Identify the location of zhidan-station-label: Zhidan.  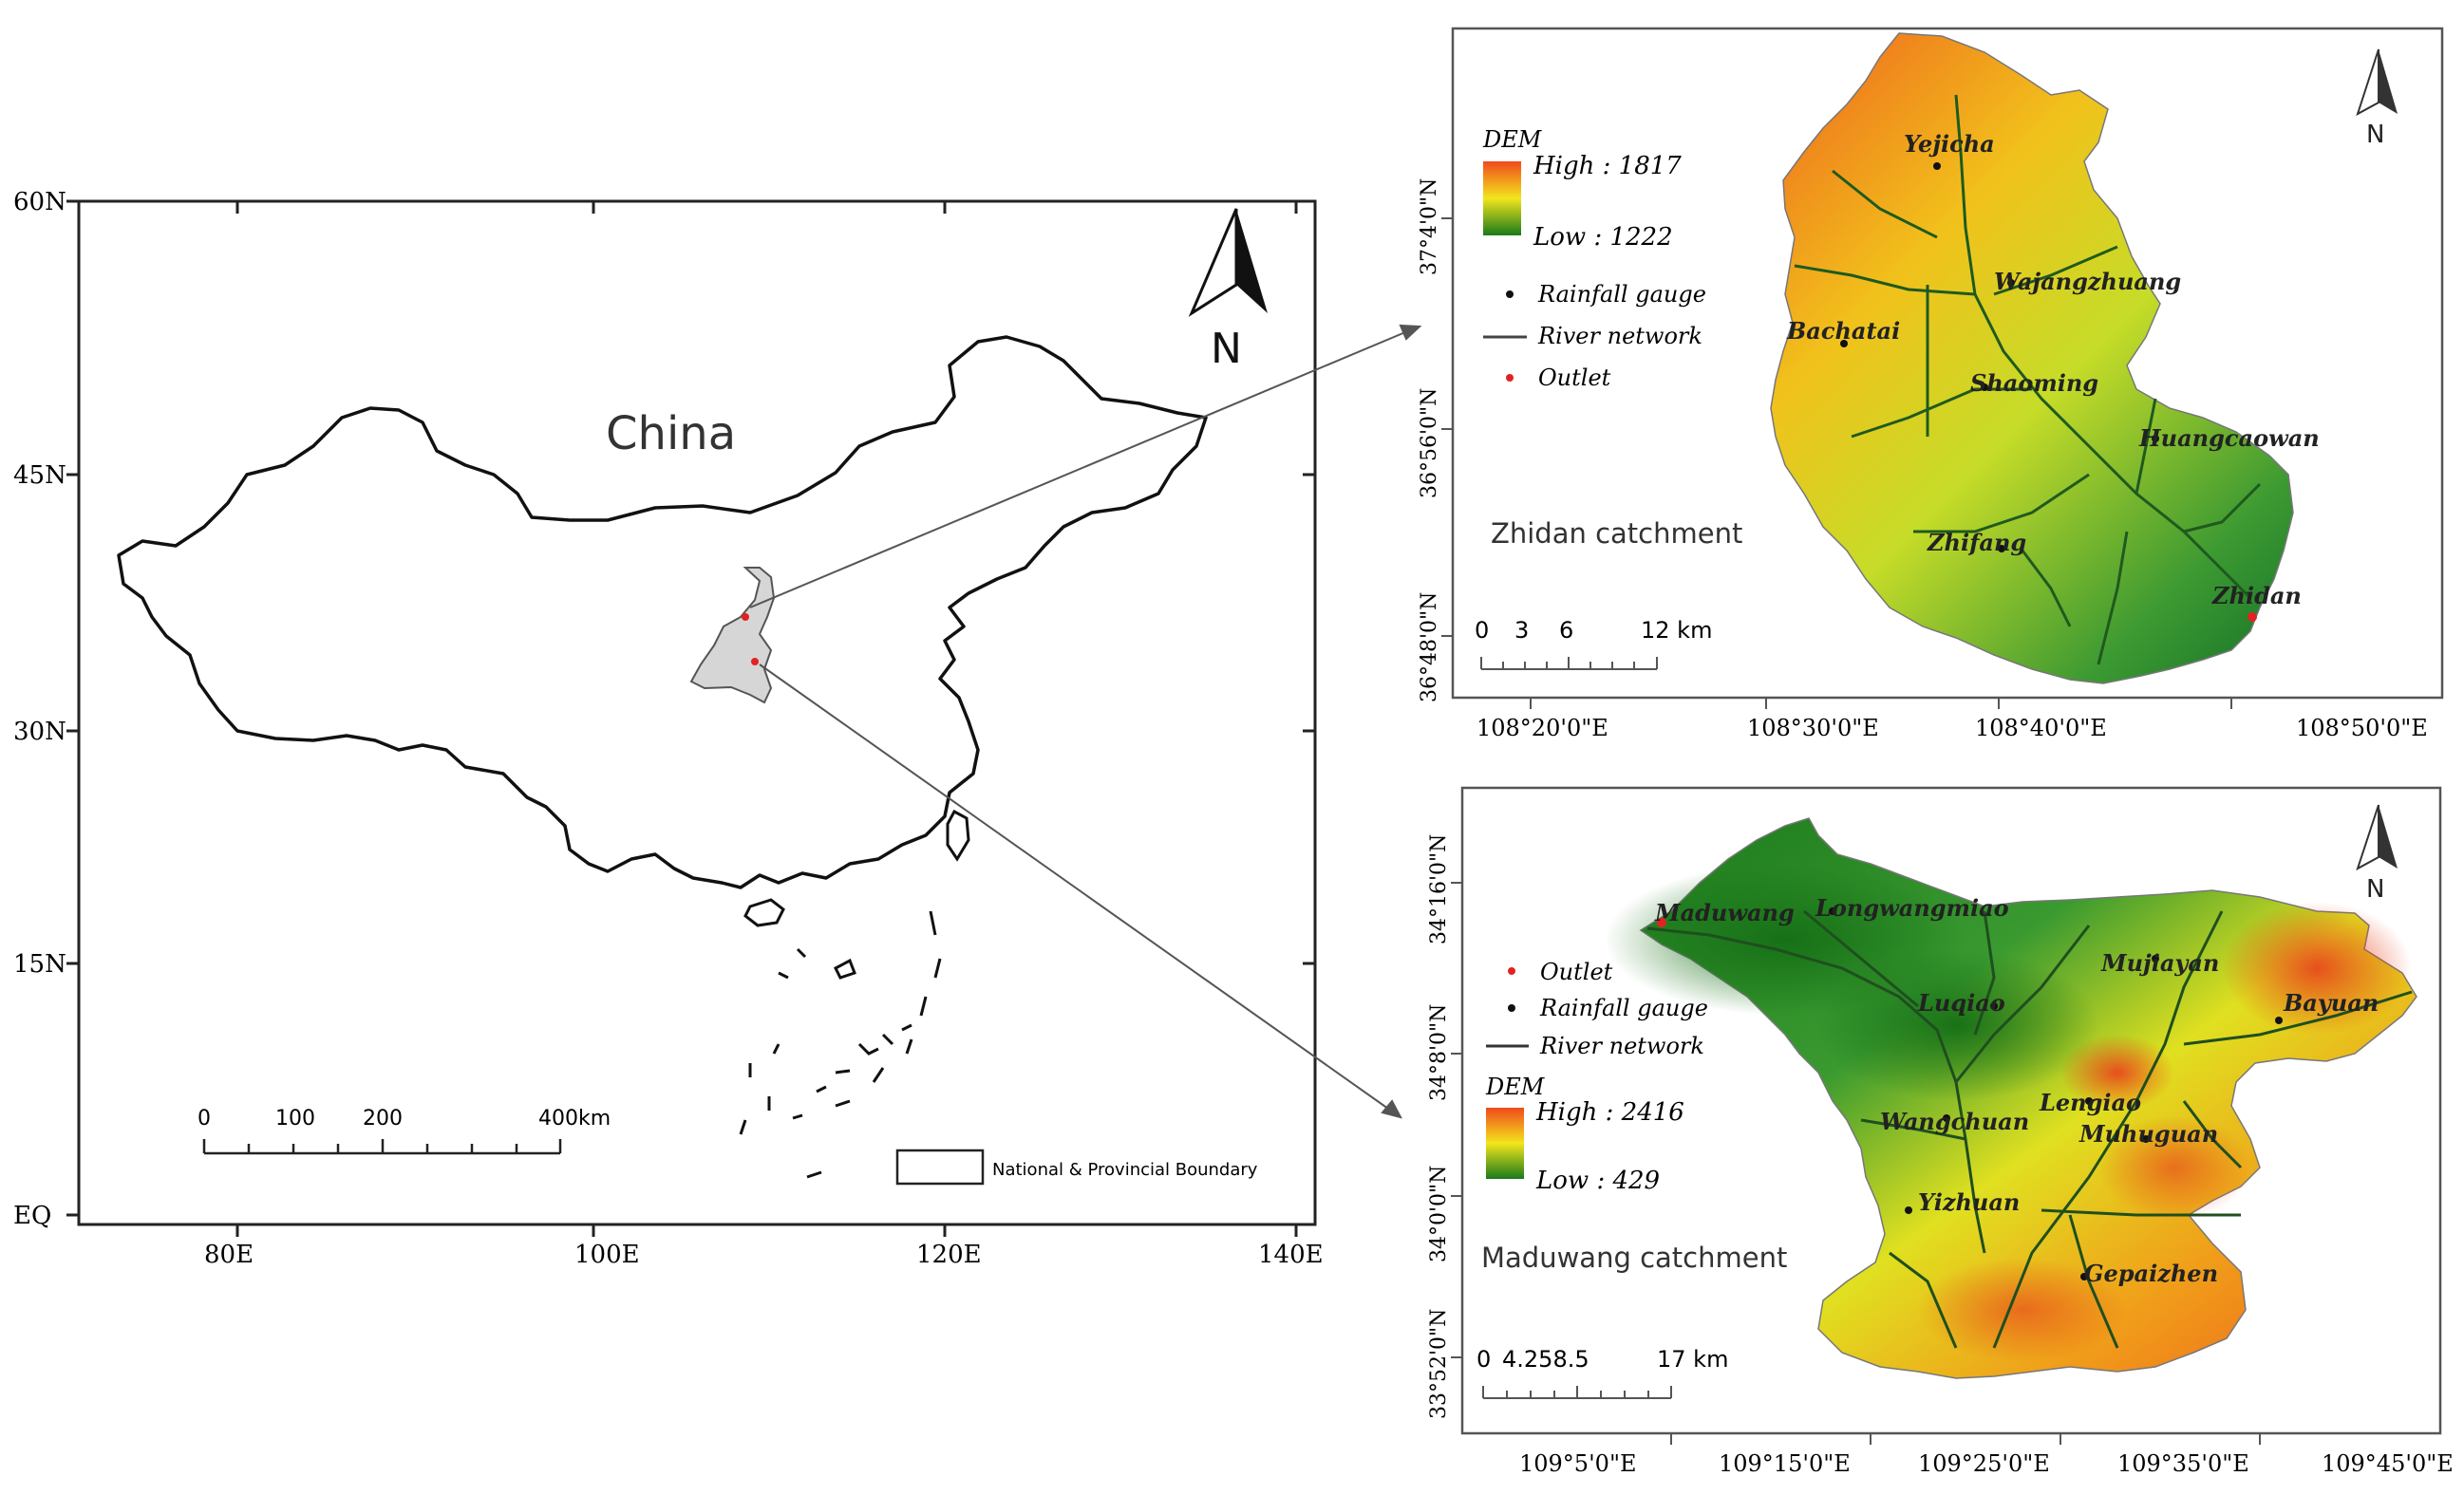
(2256, 595).